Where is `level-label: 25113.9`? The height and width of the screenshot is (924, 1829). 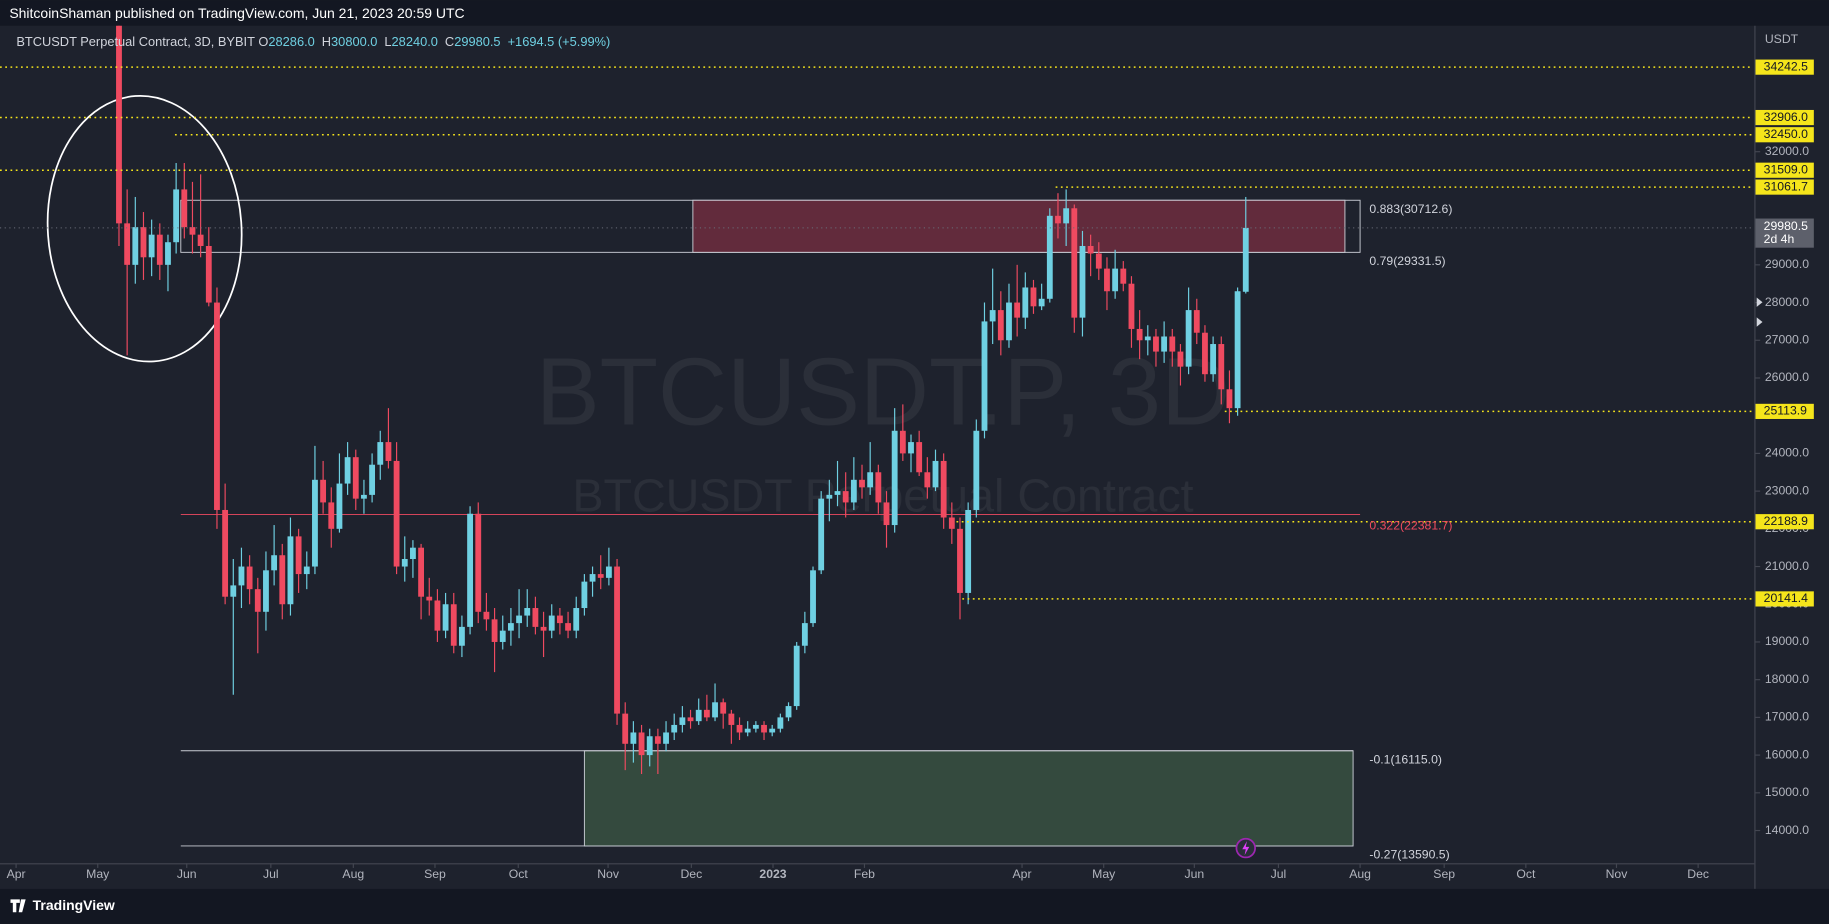
level-label: 25113.9 is located at coordinates (1786, 411).